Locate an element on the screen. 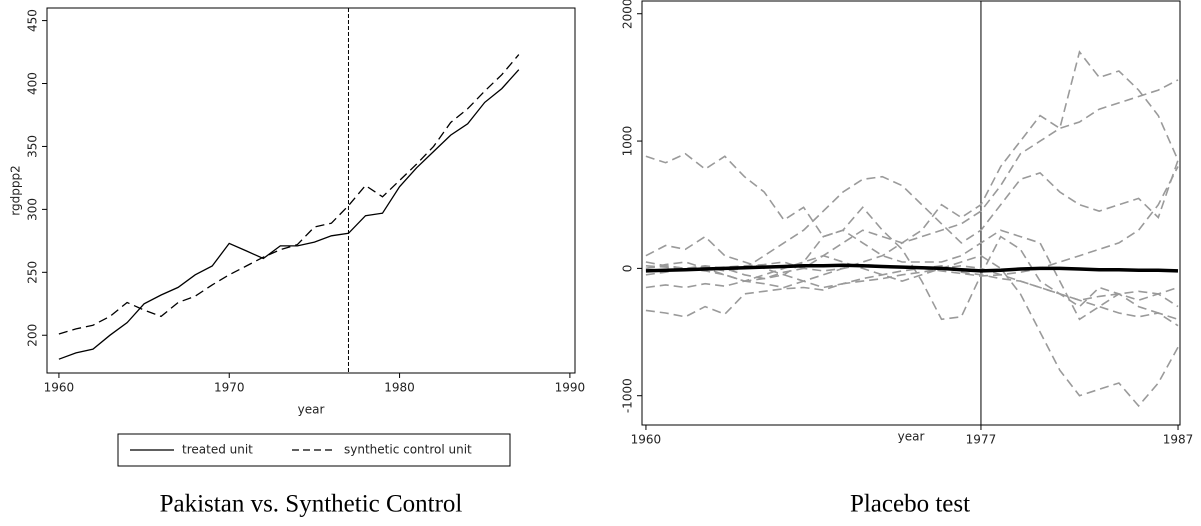  y-tick-label: -1000 is located at coordinates (628, 395).